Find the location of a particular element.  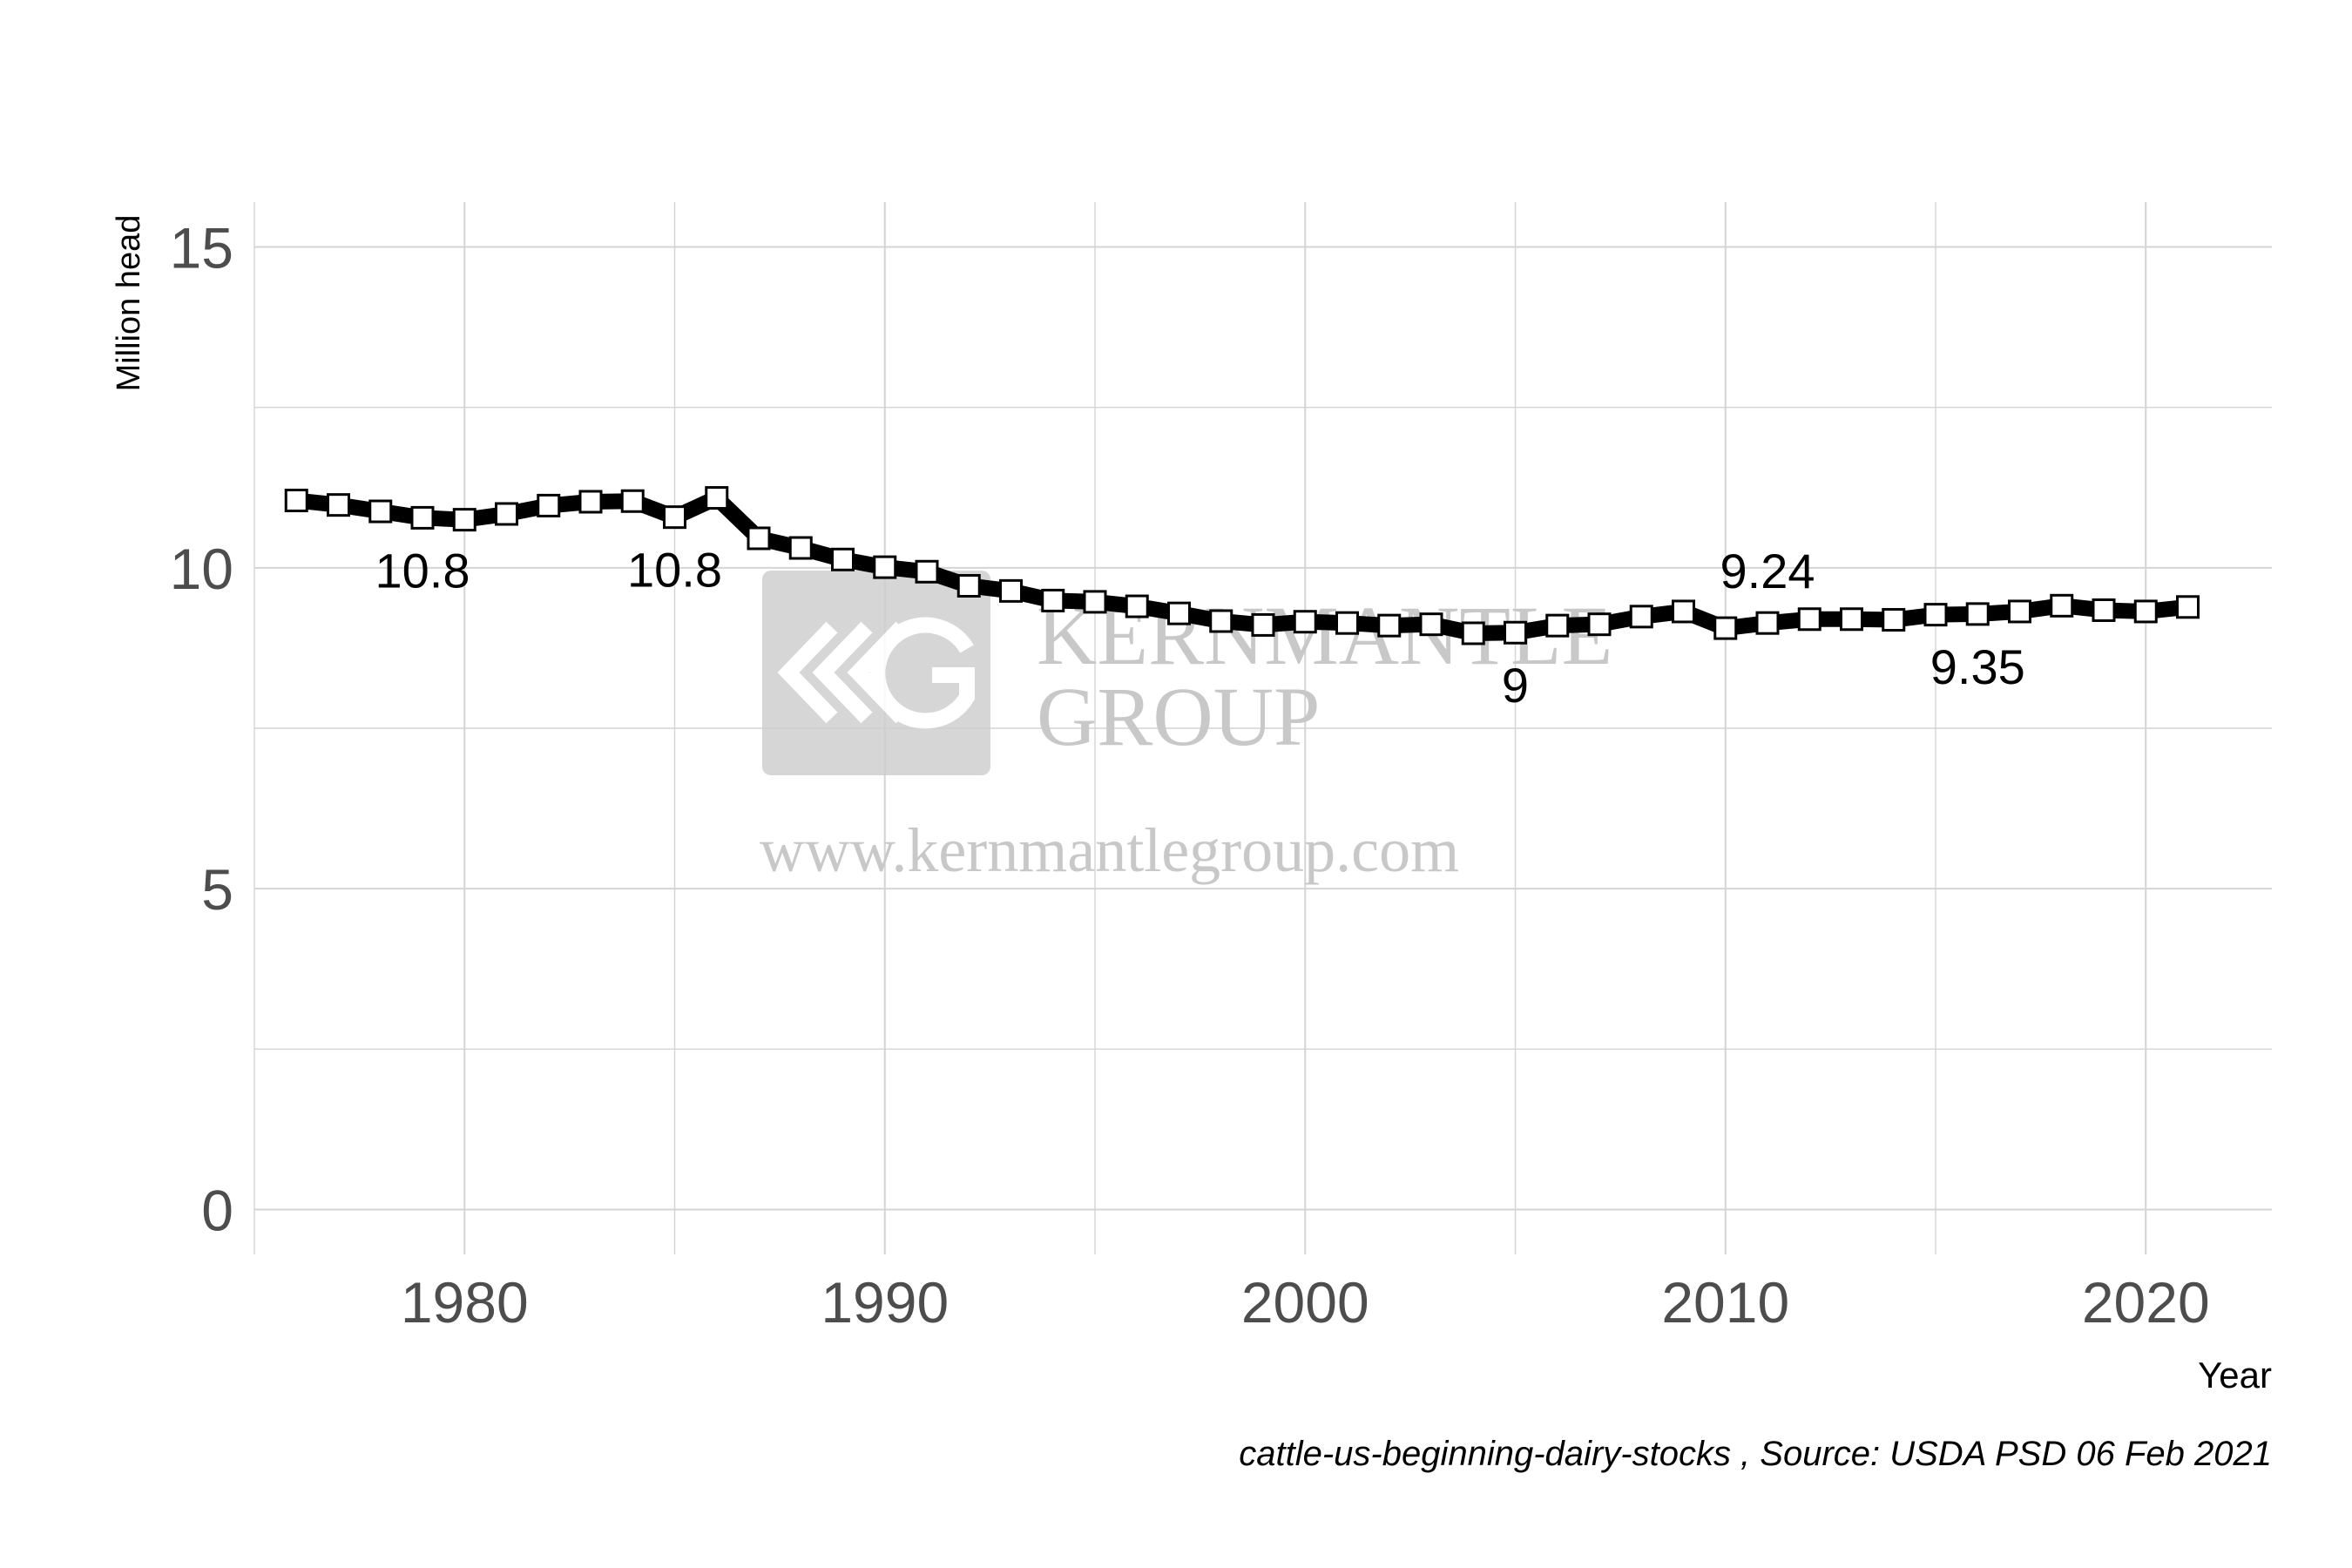

y-tick-label: 0 is located at coordinates (217, 1210).